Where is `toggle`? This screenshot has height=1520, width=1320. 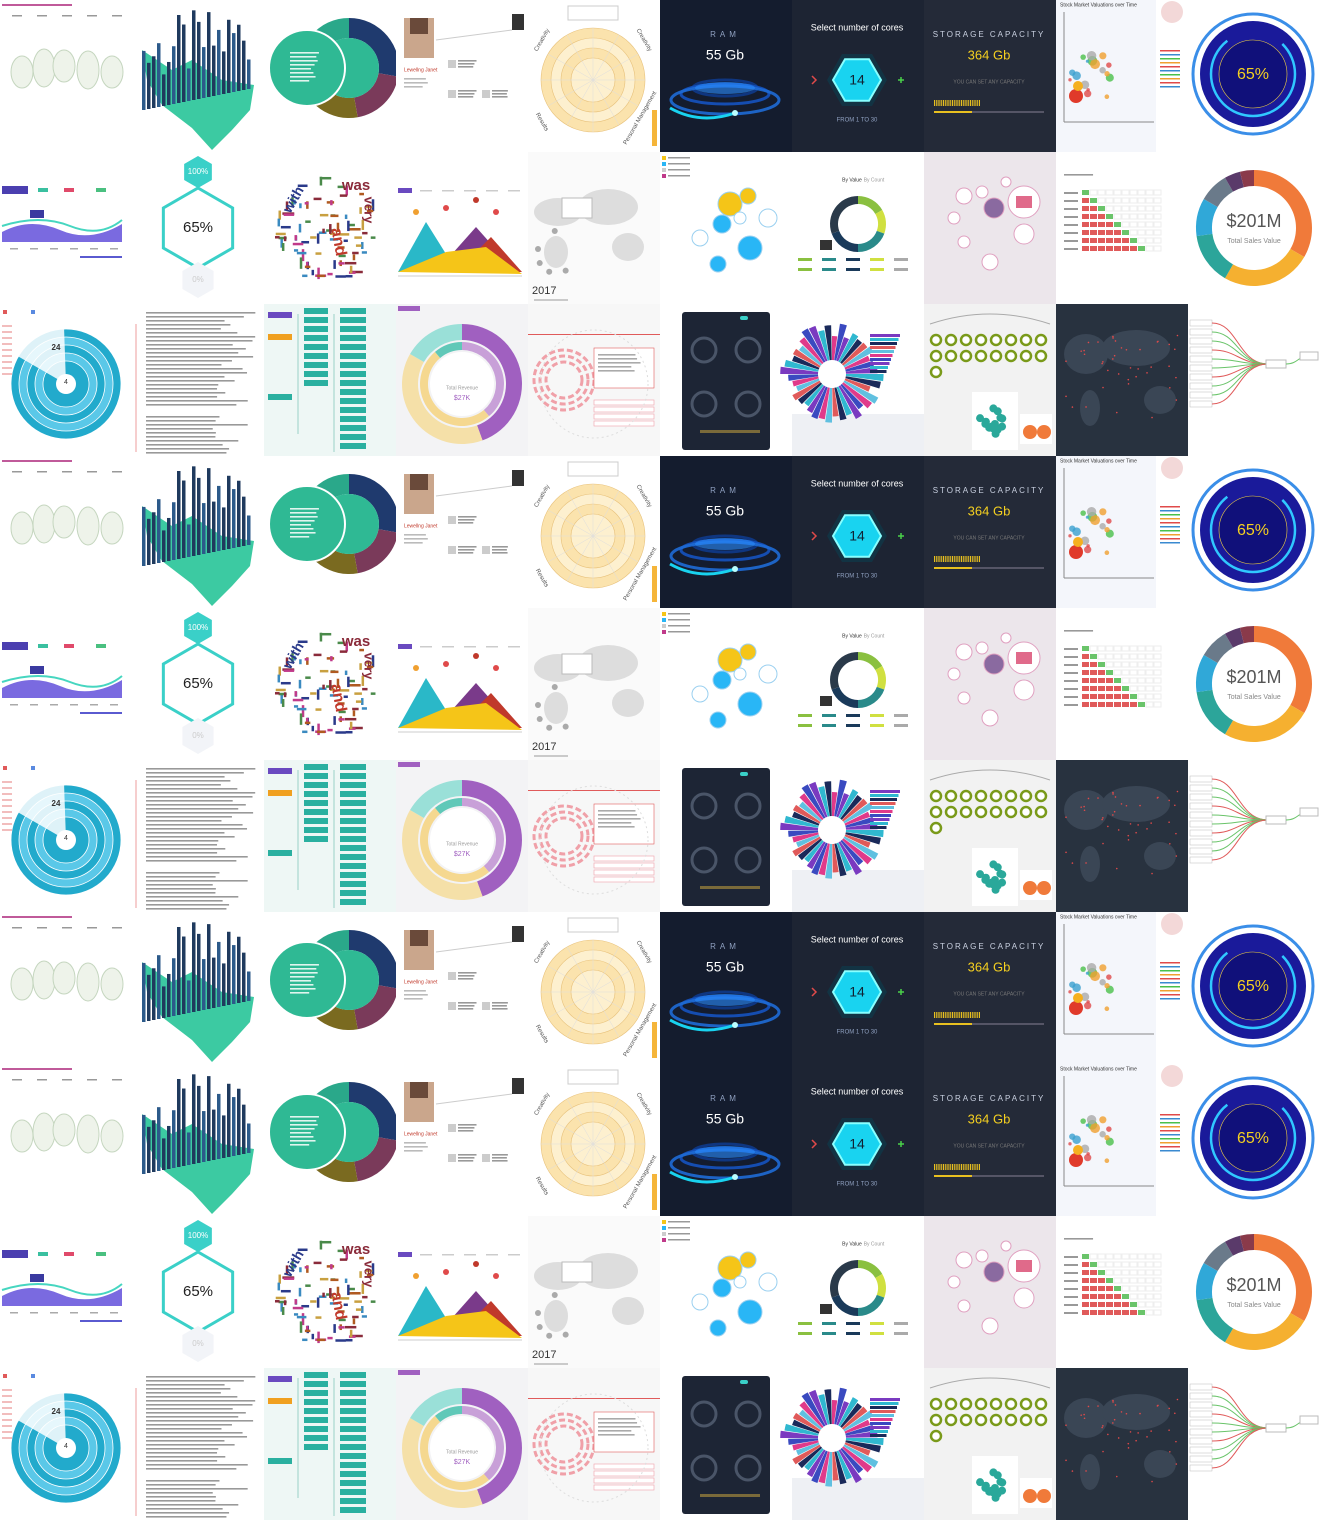 toggle is located at coordinates (744, 318).